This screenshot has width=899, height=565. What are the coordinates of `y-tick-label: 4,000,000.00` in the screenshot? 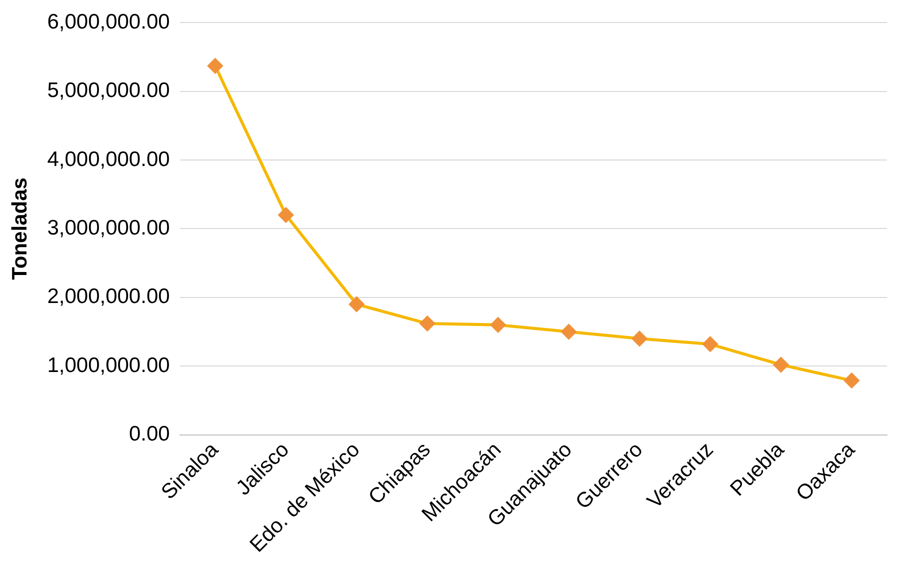 It's located at (108, 159).